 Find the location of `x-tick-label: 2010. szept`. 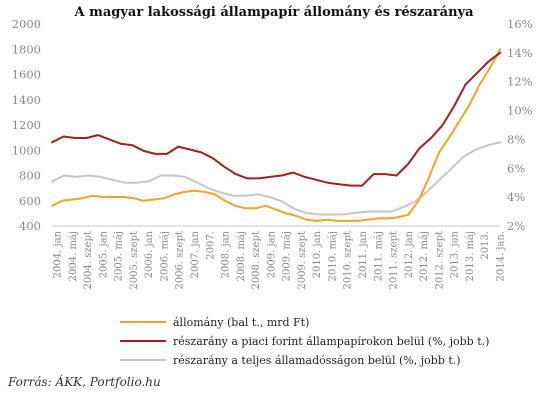

x-tick-label: 2010. szept is located at coordinates (348, 260).